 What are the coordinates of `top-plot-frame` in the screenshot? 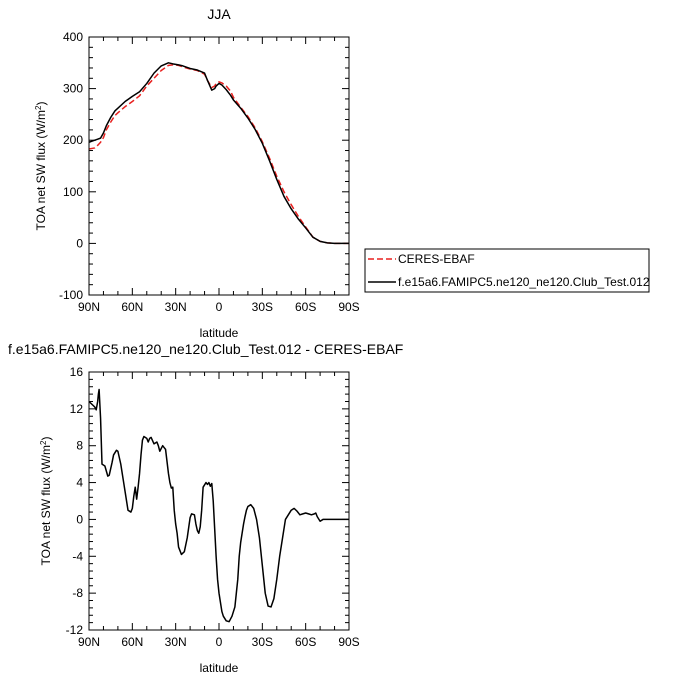 It's located at (219, 166).